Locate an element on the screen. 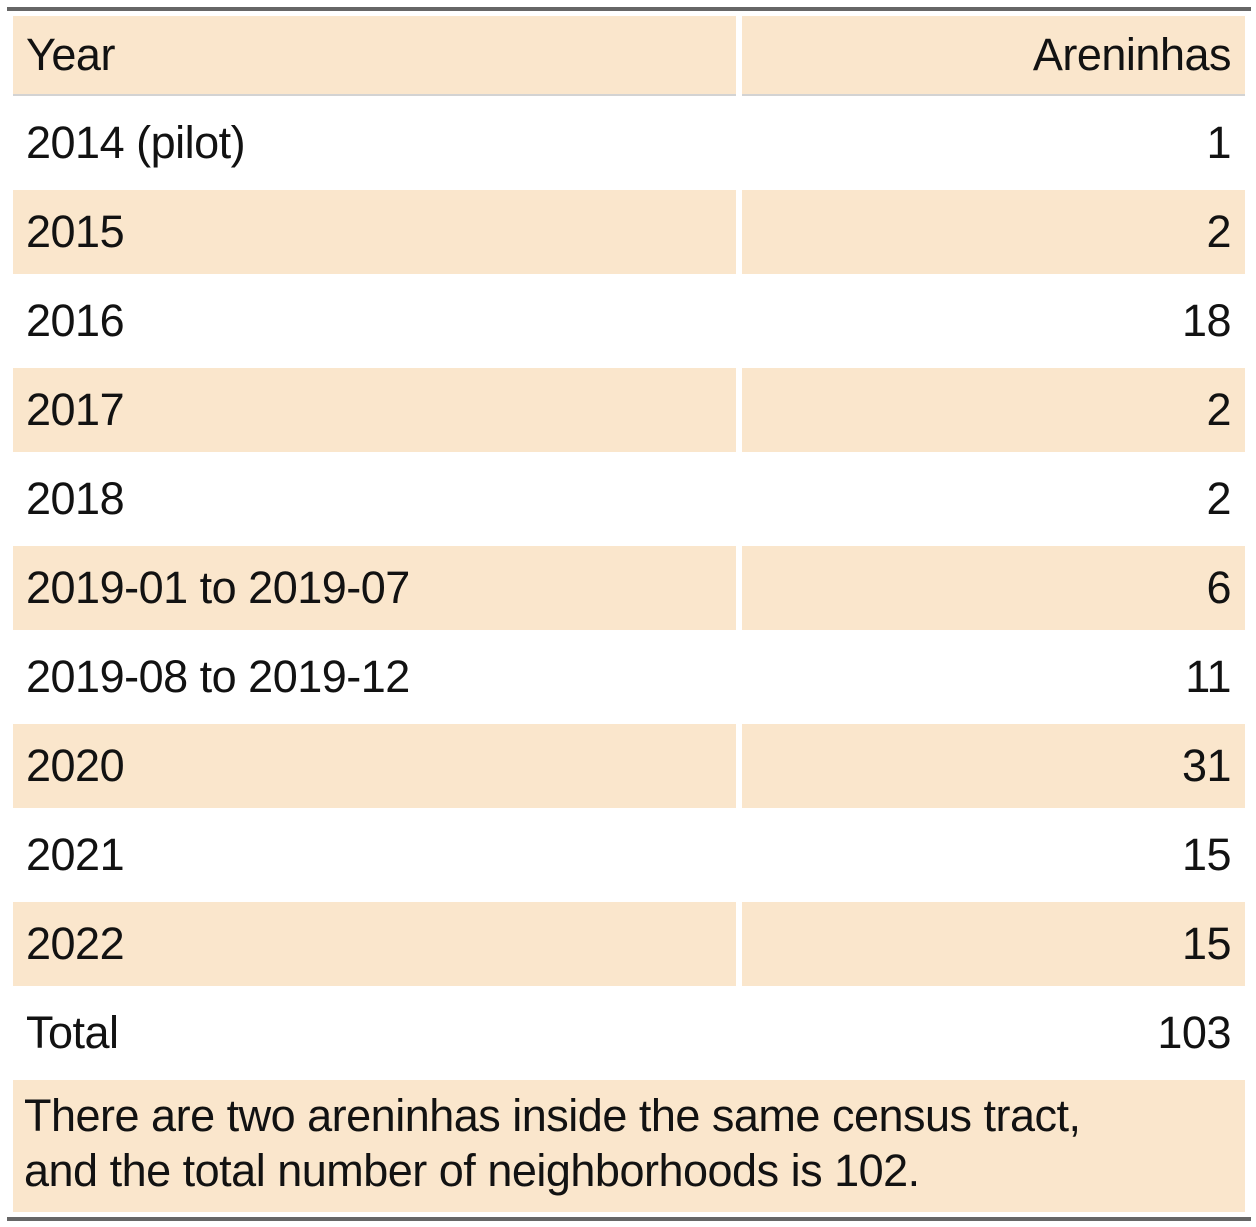  areninhas-cell: 6 is located at coordinates (993, 588).